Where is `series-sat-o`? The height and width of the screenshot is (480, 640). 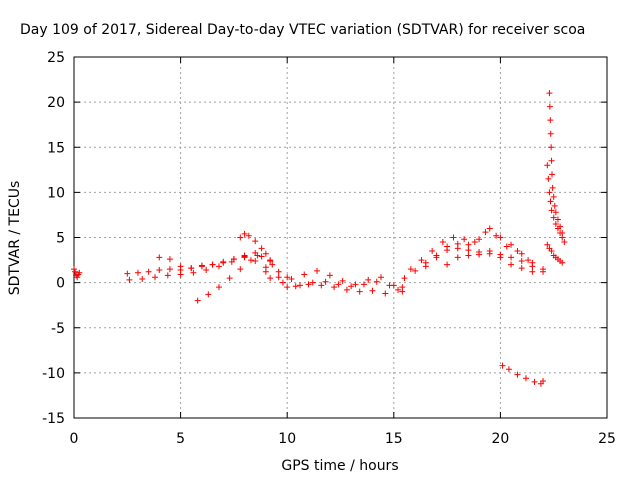
series-sat-o is located at coordinates (556, 204).